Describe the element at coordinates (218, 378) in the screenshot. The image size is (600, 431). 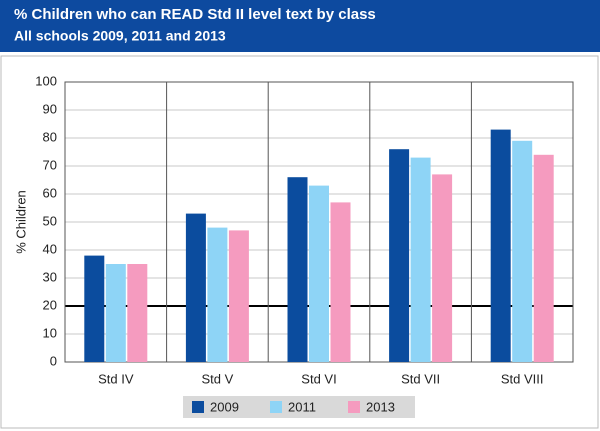
I see `x-tick-label: Std V` at that location.